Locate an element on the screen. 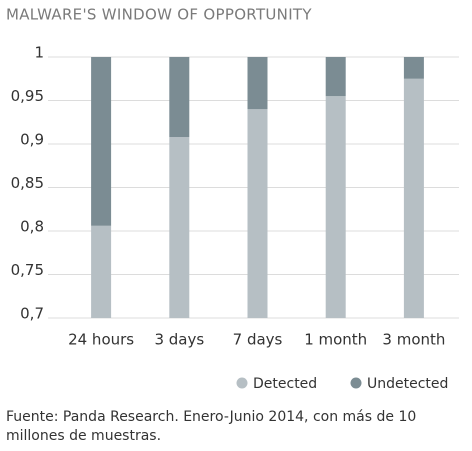 This screenshot has height=451, width=472. y-tick-label: 0,7 is located at coordinates (32, 314).